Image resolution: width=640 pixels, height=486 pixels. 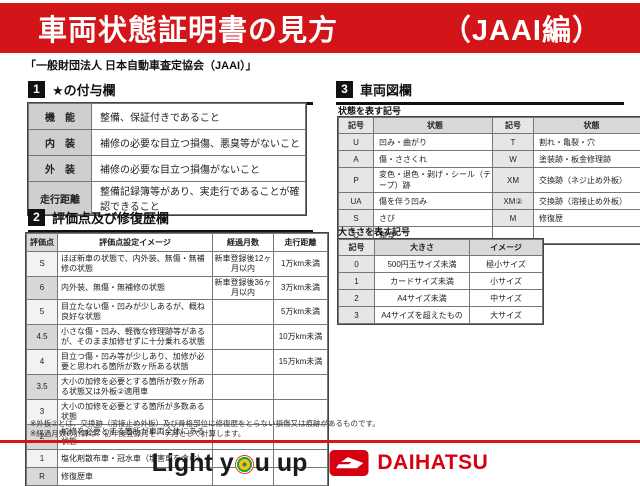 What do you see at coordinates (301, 288) in the screenshot?
I see `cell-distance: 3万km未満` at bounding box center [301, 288].